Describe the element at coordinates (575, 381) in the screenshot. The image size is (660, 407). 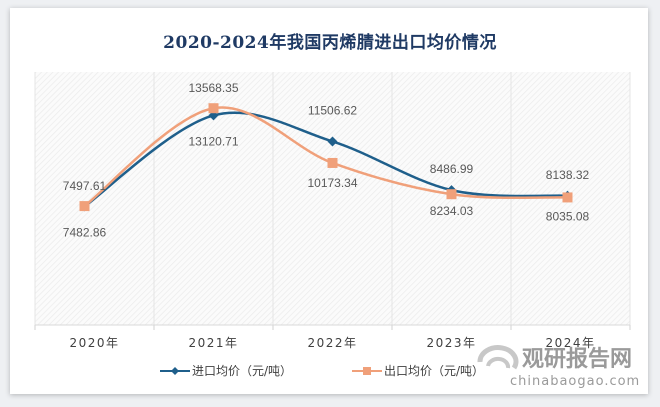
I see `svg-text: chinabaogao.com` at that location.